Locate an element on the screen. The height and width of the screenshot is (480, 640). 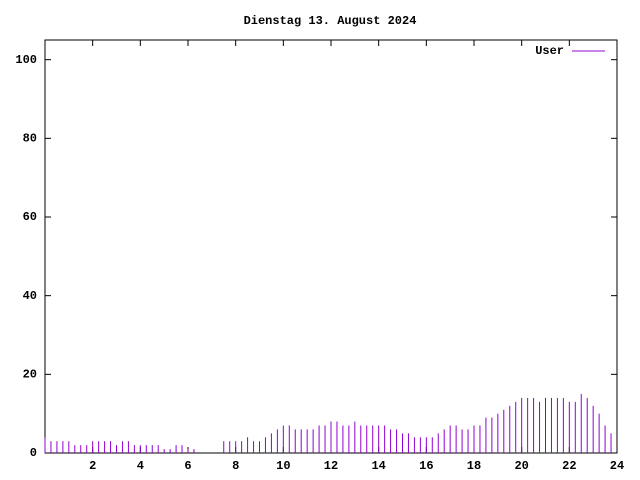
x-tick-label: 16 is located at coordinates (426, 466).